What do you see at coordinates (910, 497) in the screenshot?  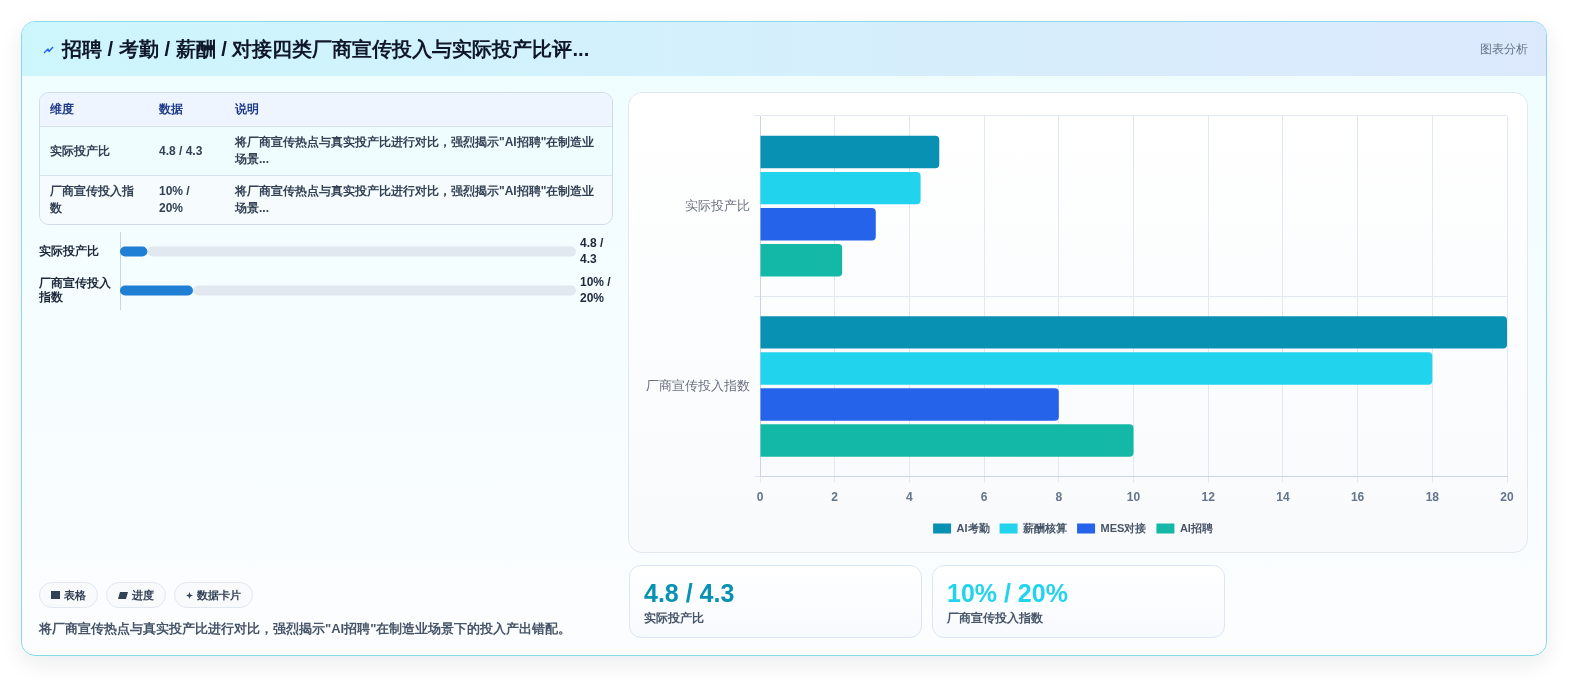 I see `x-tick-label: 4` at bounding box center [910, 497].